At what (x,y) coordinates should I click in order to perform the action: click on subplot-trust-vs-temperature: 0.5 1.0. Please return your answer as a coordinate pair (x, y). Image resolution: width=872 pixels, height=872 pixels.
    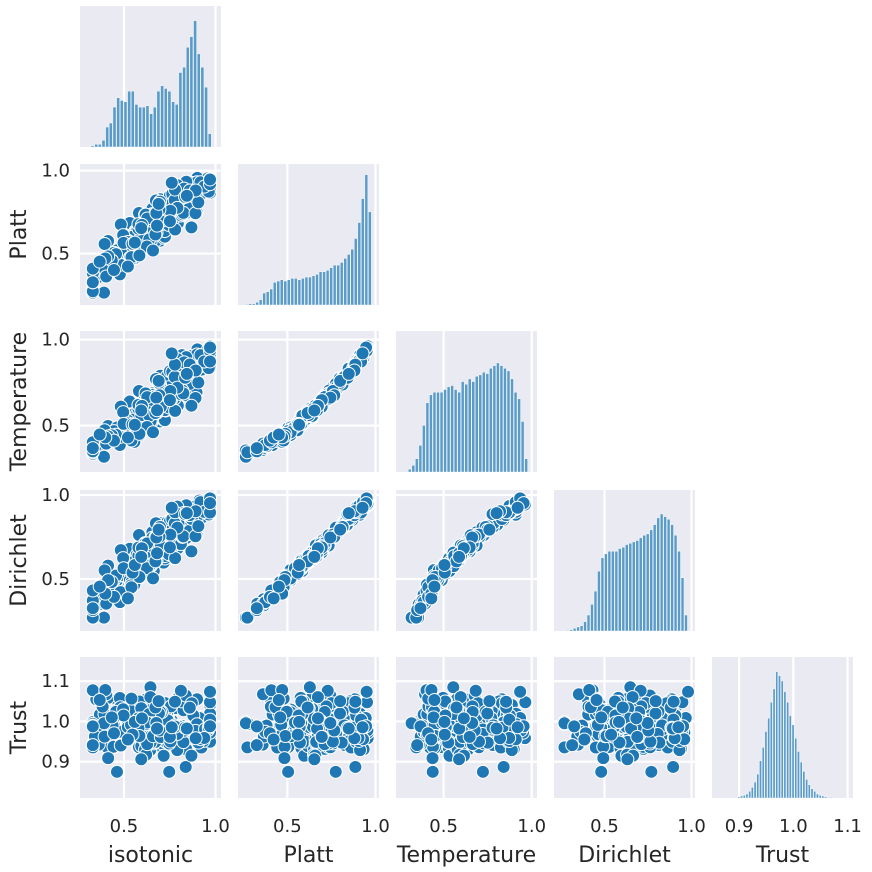
    Looking at the image, I should click on (471, 747).